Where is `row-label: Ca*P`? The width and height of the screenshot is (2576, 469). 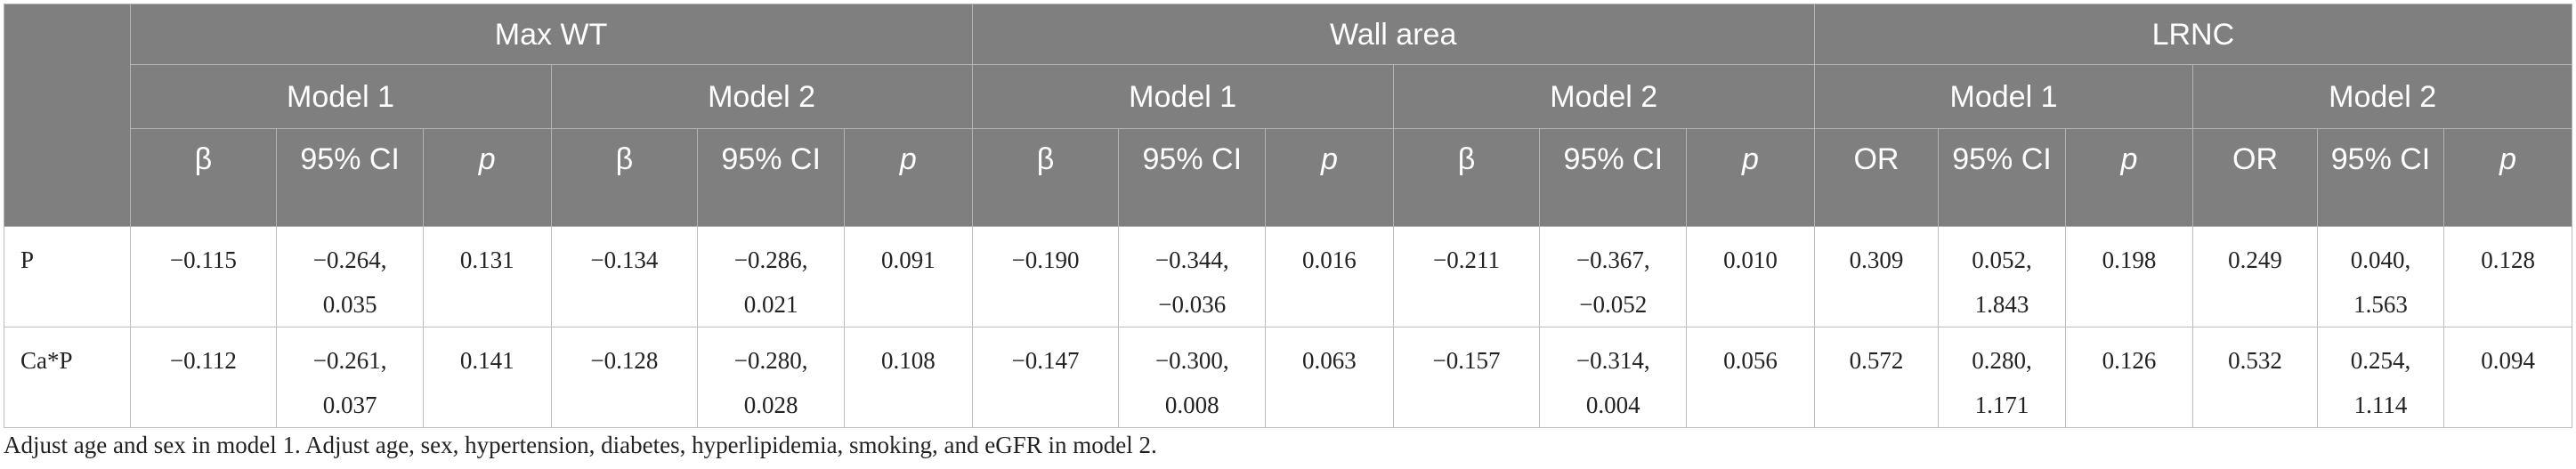
row-label: Ca*P is located at coordinates (67, 377).